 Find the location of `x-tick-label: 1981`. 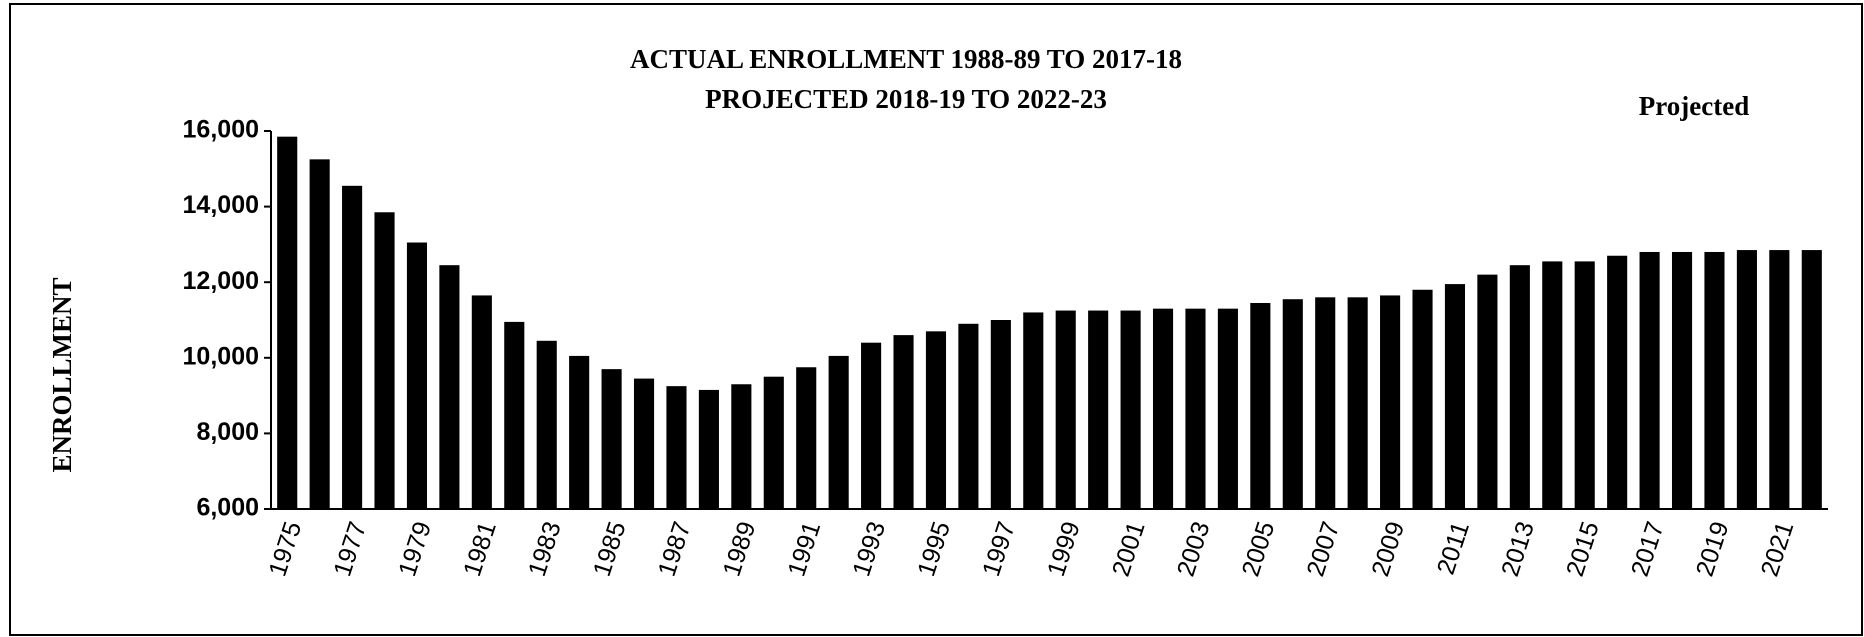

x-tick-label: 1981 is located at coordinates (480, 549).